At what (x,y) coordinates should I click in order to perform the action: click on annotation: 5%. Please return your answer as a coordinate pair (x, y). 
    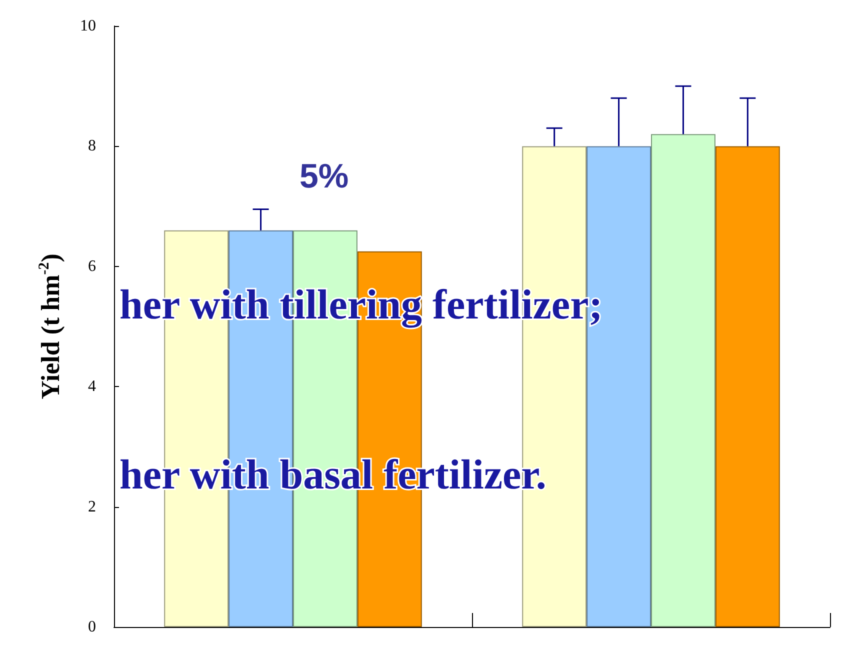
    Looking at the image, I should click on (324, 177).